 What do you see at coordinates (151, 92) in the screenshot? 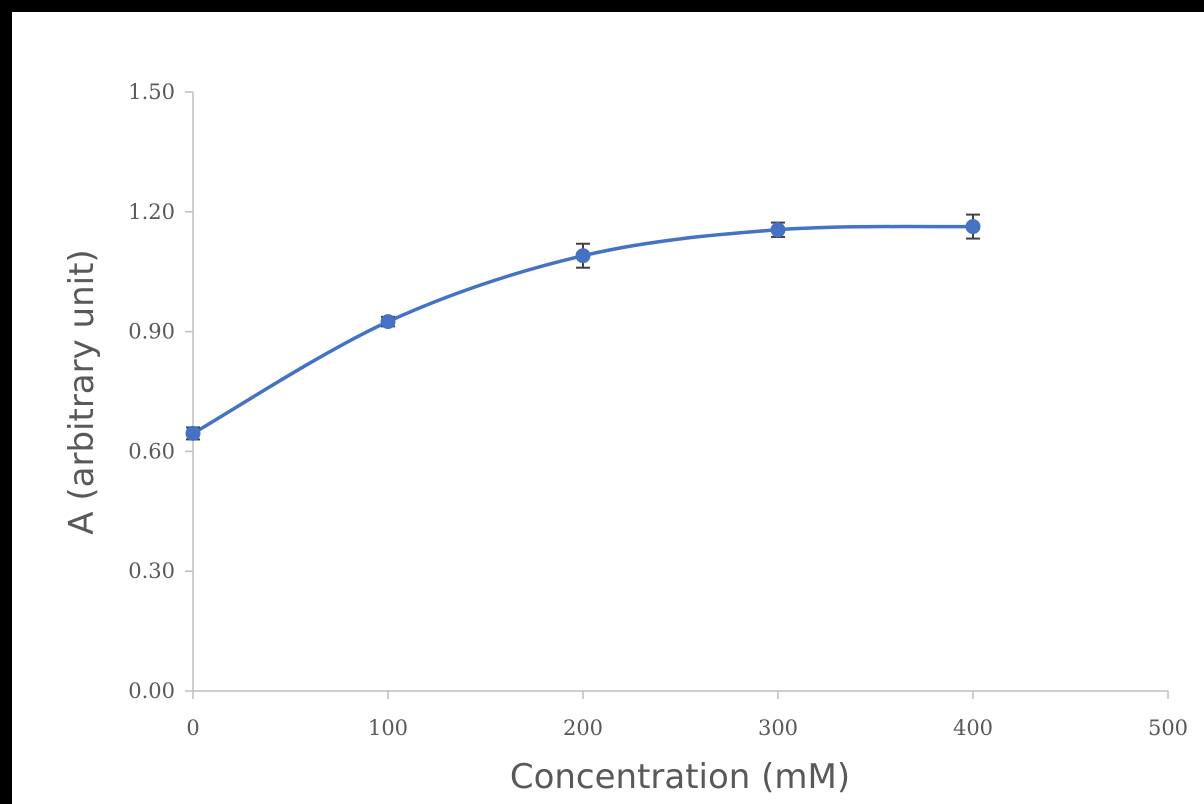
I see `y-tick-label: 1.50` at bounding box center [151, 92].